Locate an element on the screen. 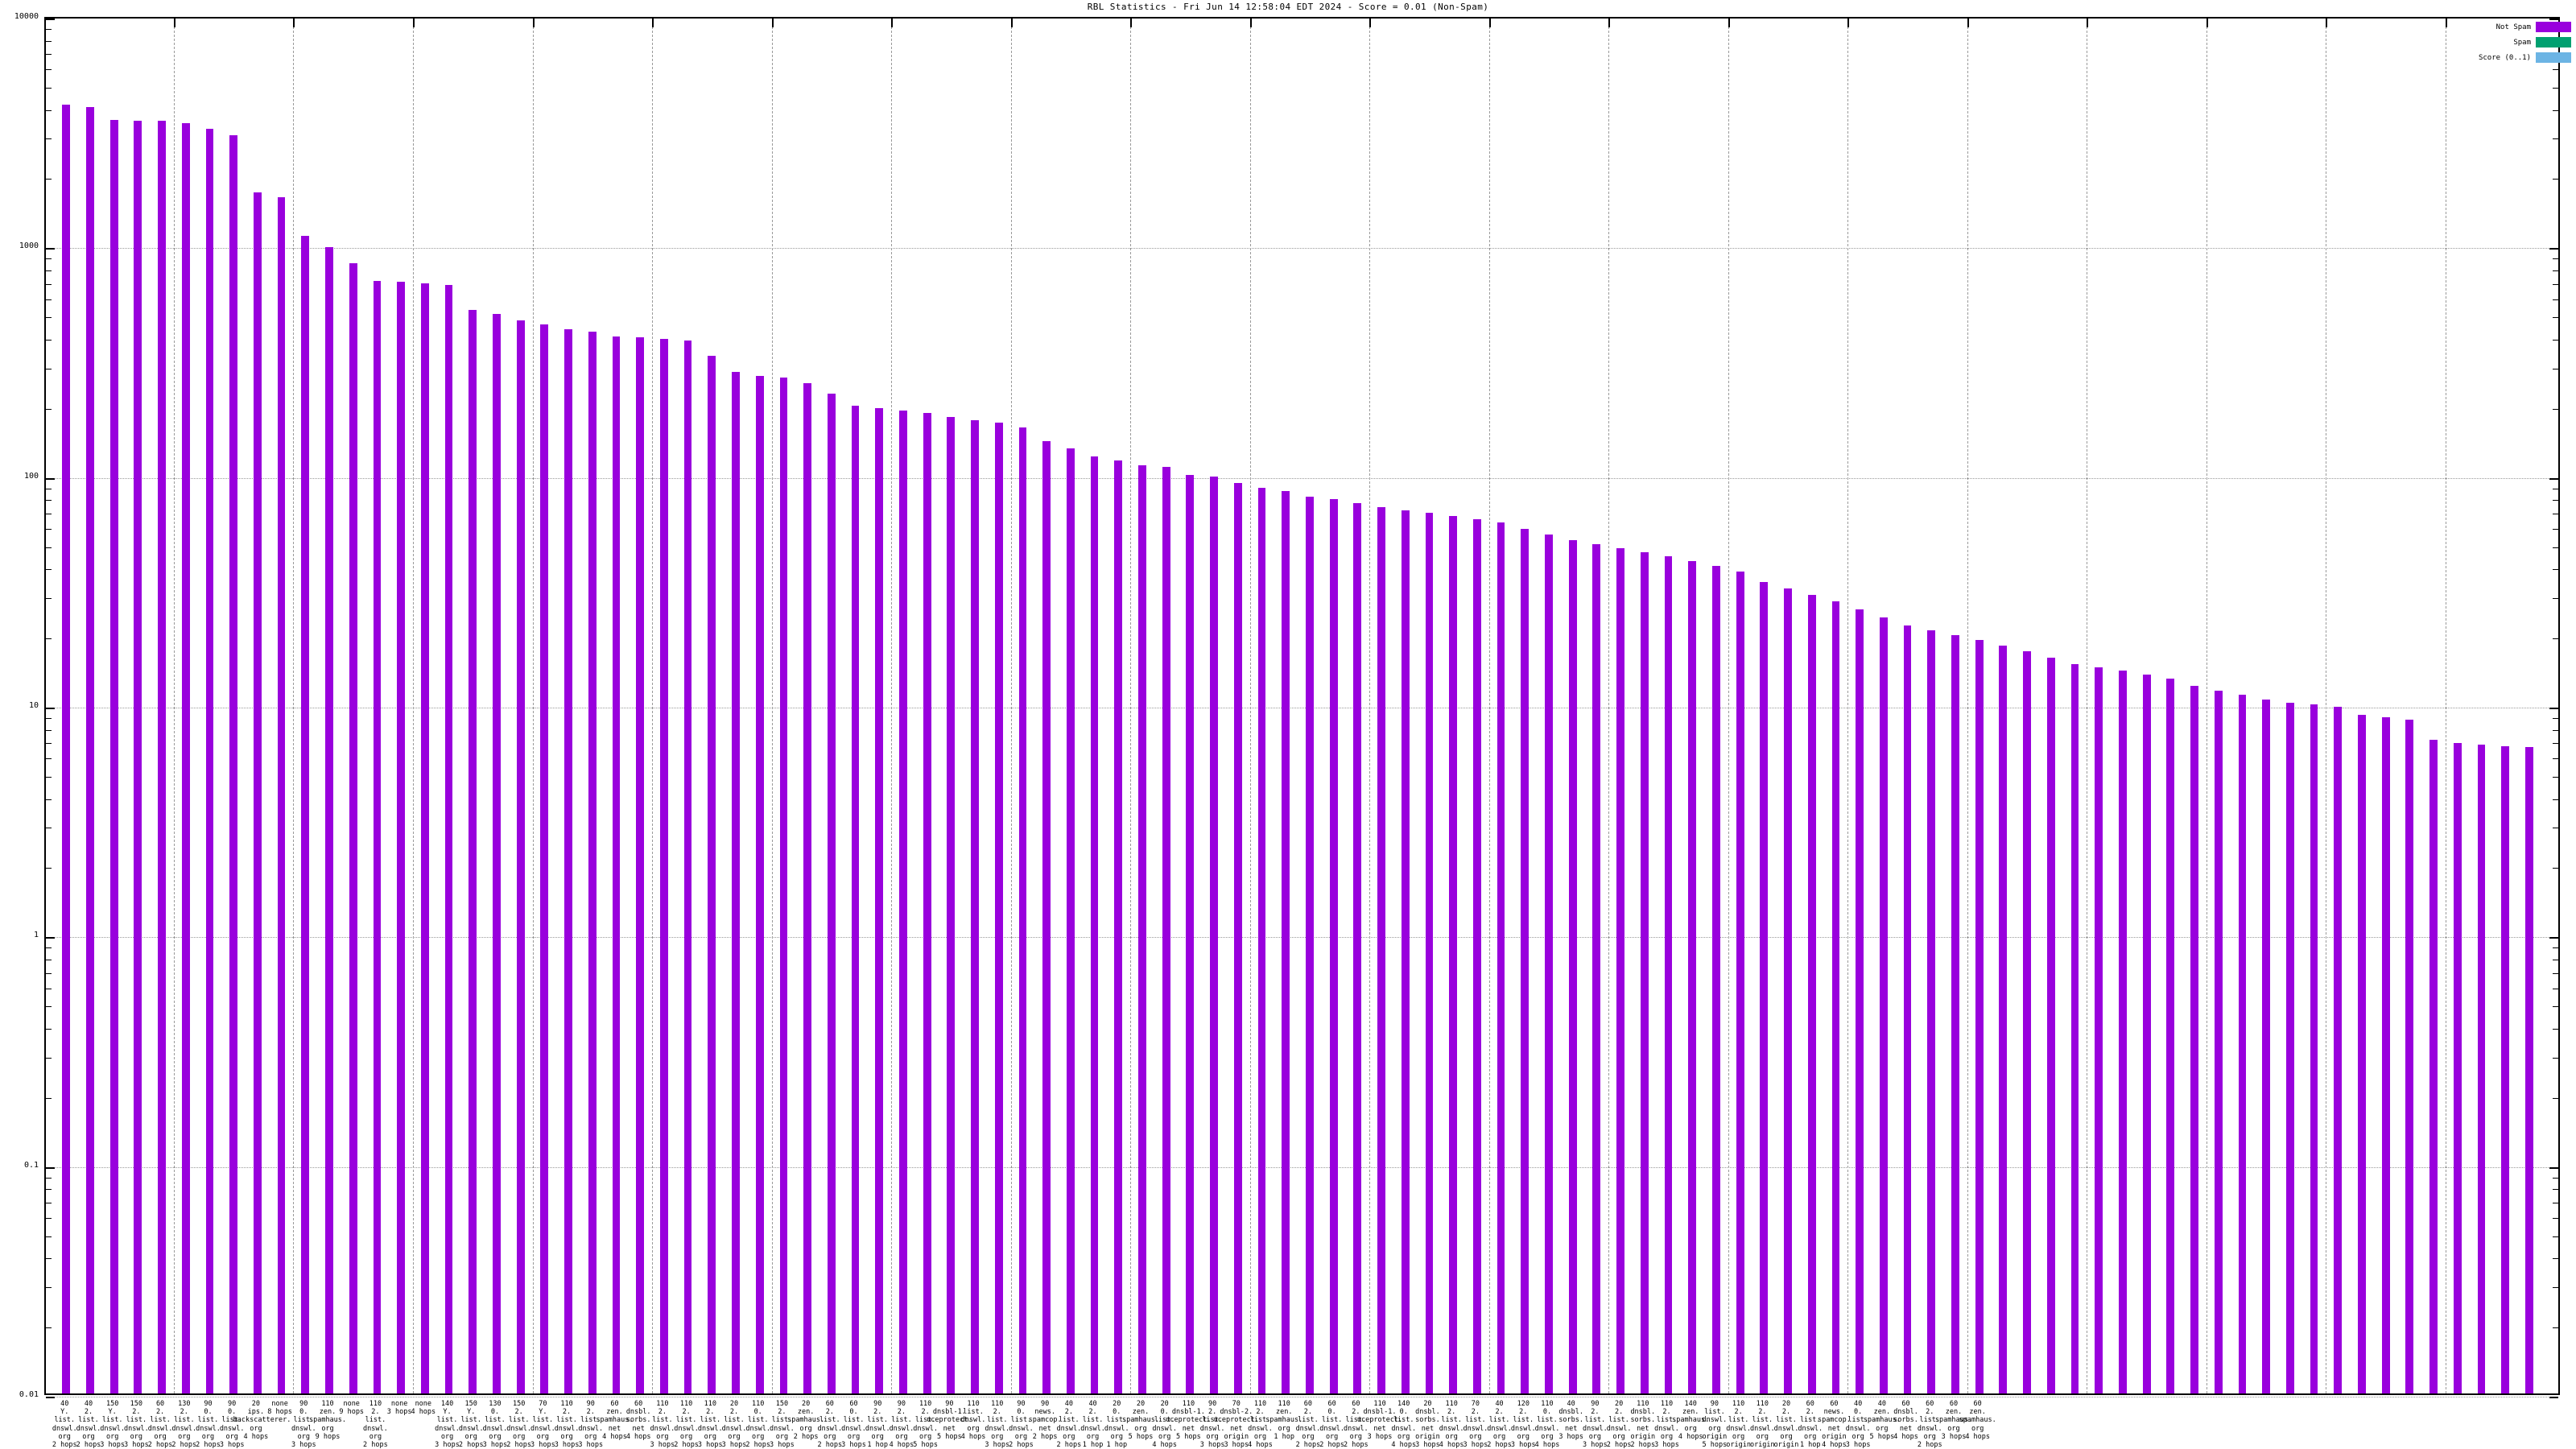 The height and width of the screenshot is (1449, 2576). x-tick-label-line: 2 hops is located at coordinates (1499, 1445).